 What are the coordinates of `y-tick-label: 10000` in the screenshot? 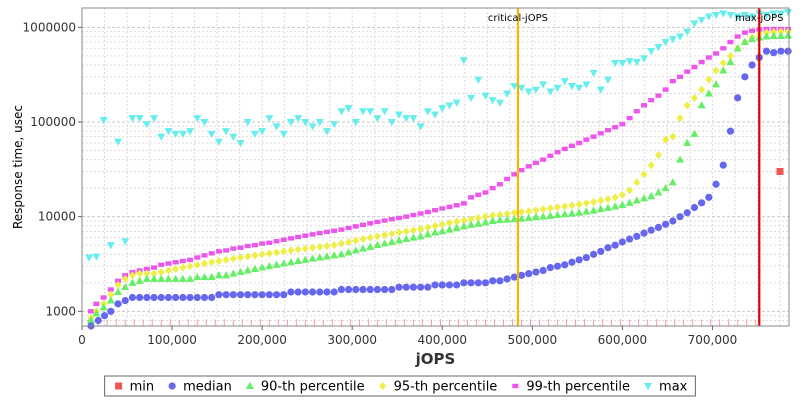 It's located at (57, 217).